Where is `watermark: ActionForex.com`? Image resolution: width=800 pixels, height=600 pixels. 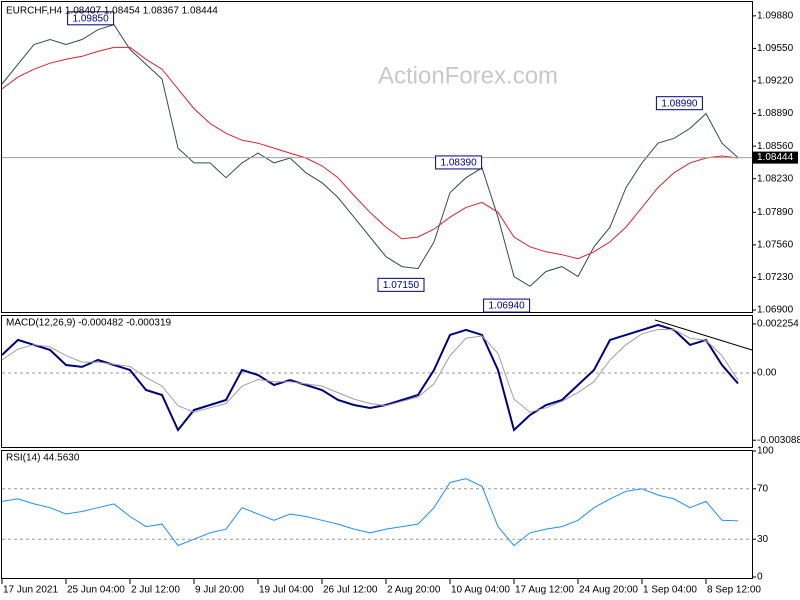
watermark: ActionForex.com is located at coordinates (468, 75).